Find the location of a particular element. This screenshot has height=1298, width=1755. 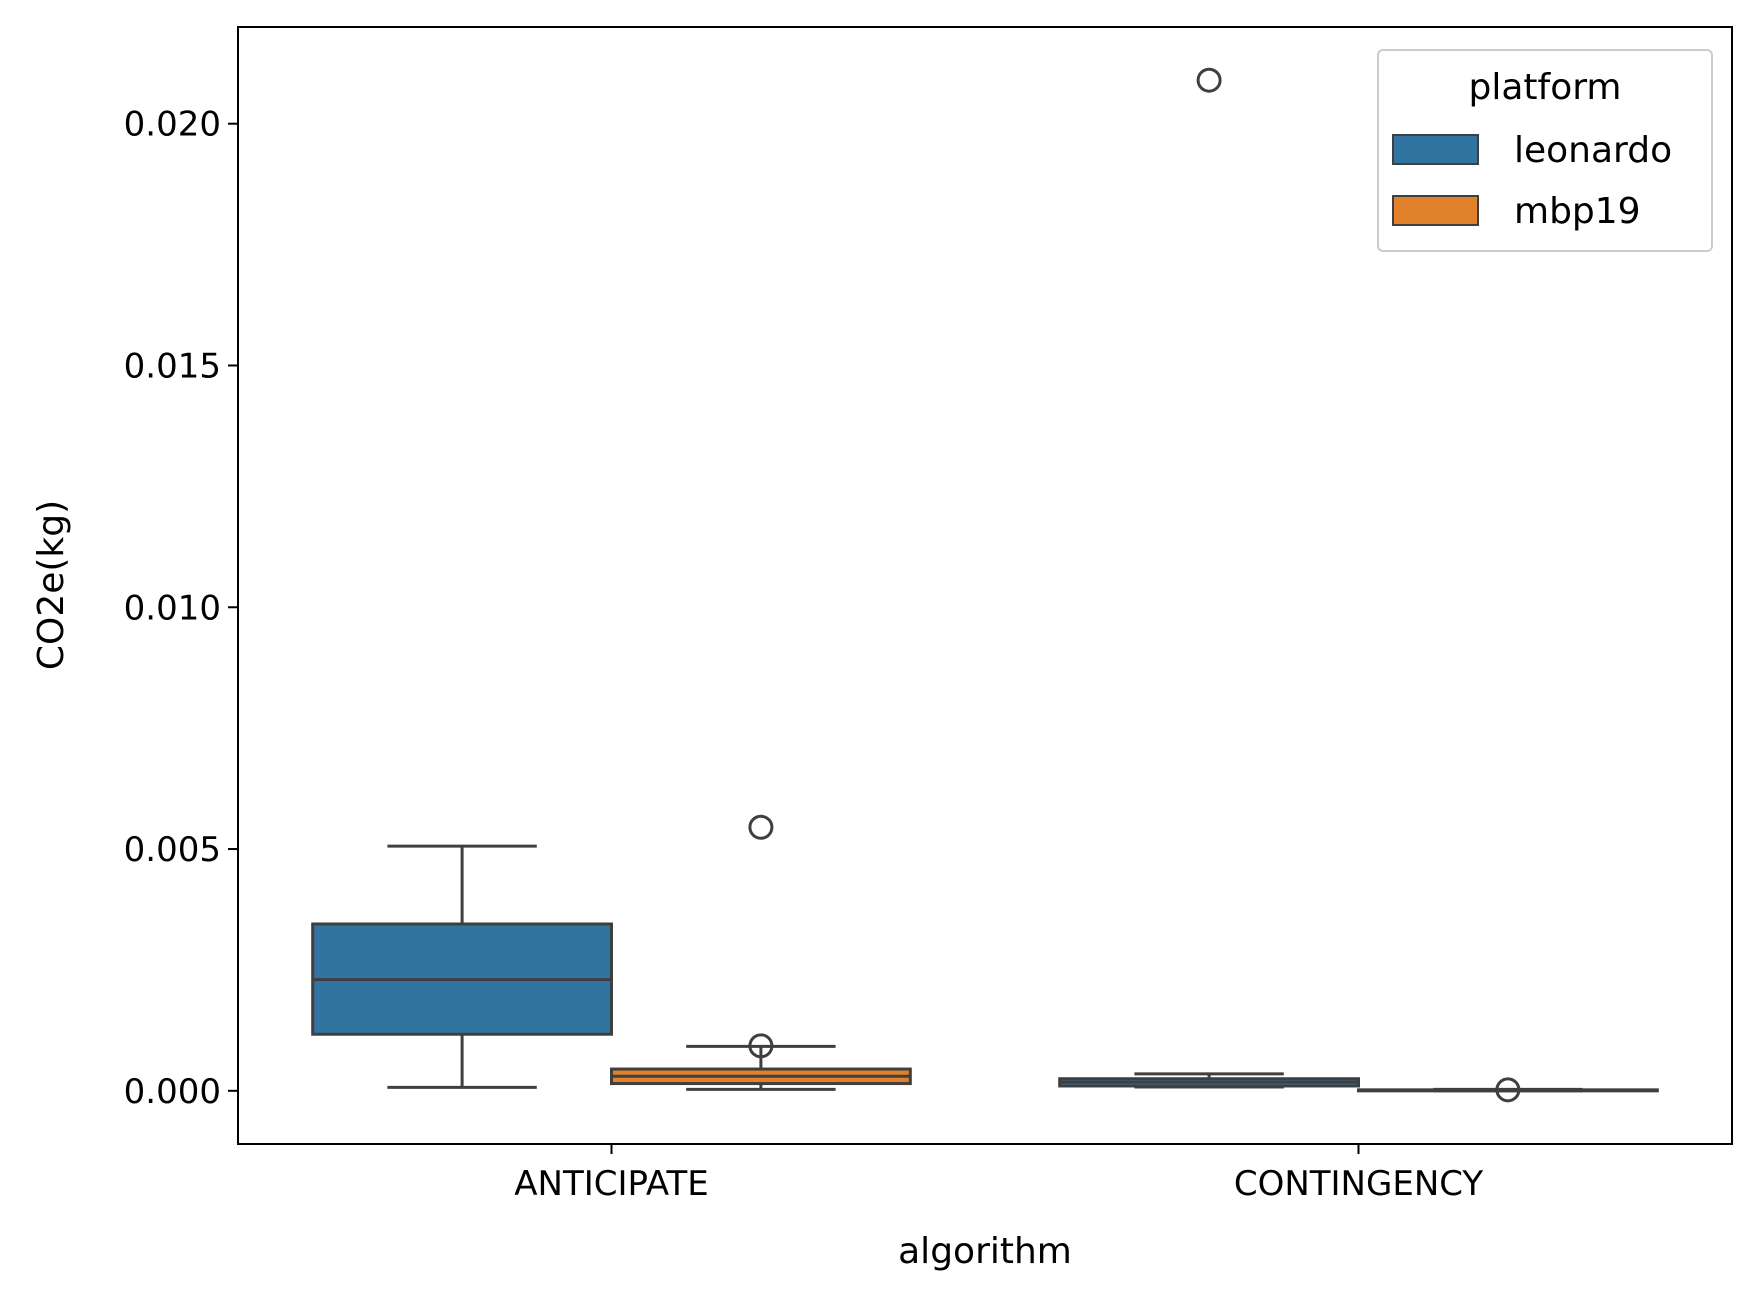

box-leonardo-anticipate is located at coordinates (462, 966).